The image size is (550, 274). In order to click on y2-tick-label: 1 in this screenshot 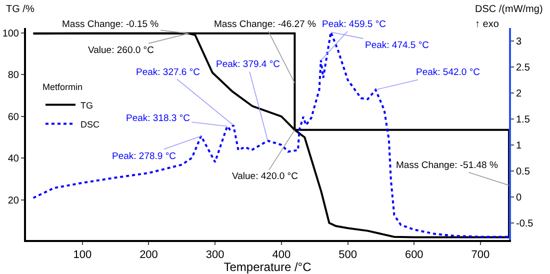, I will do `click(519, 146)`.